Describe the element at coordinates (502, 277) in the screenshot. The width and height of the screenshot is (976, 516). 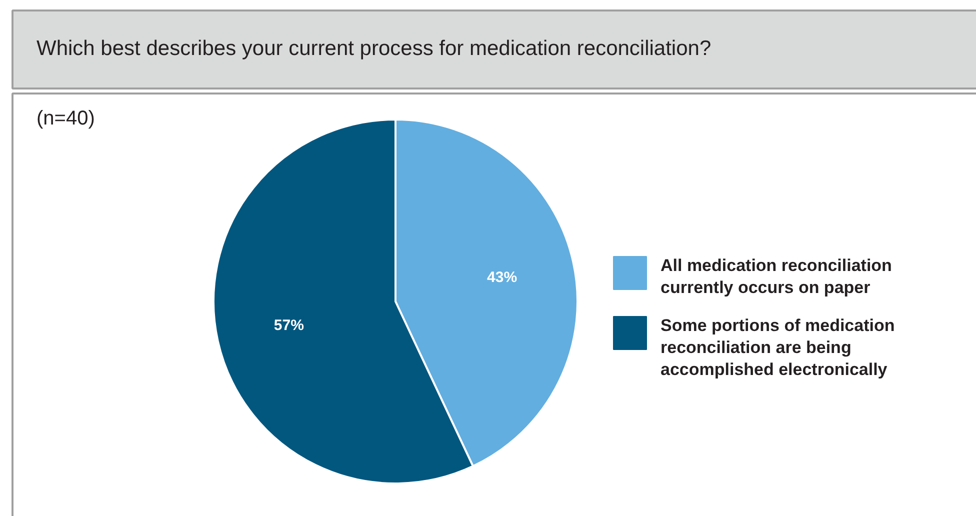
I see `data-label: 43%` at that location.